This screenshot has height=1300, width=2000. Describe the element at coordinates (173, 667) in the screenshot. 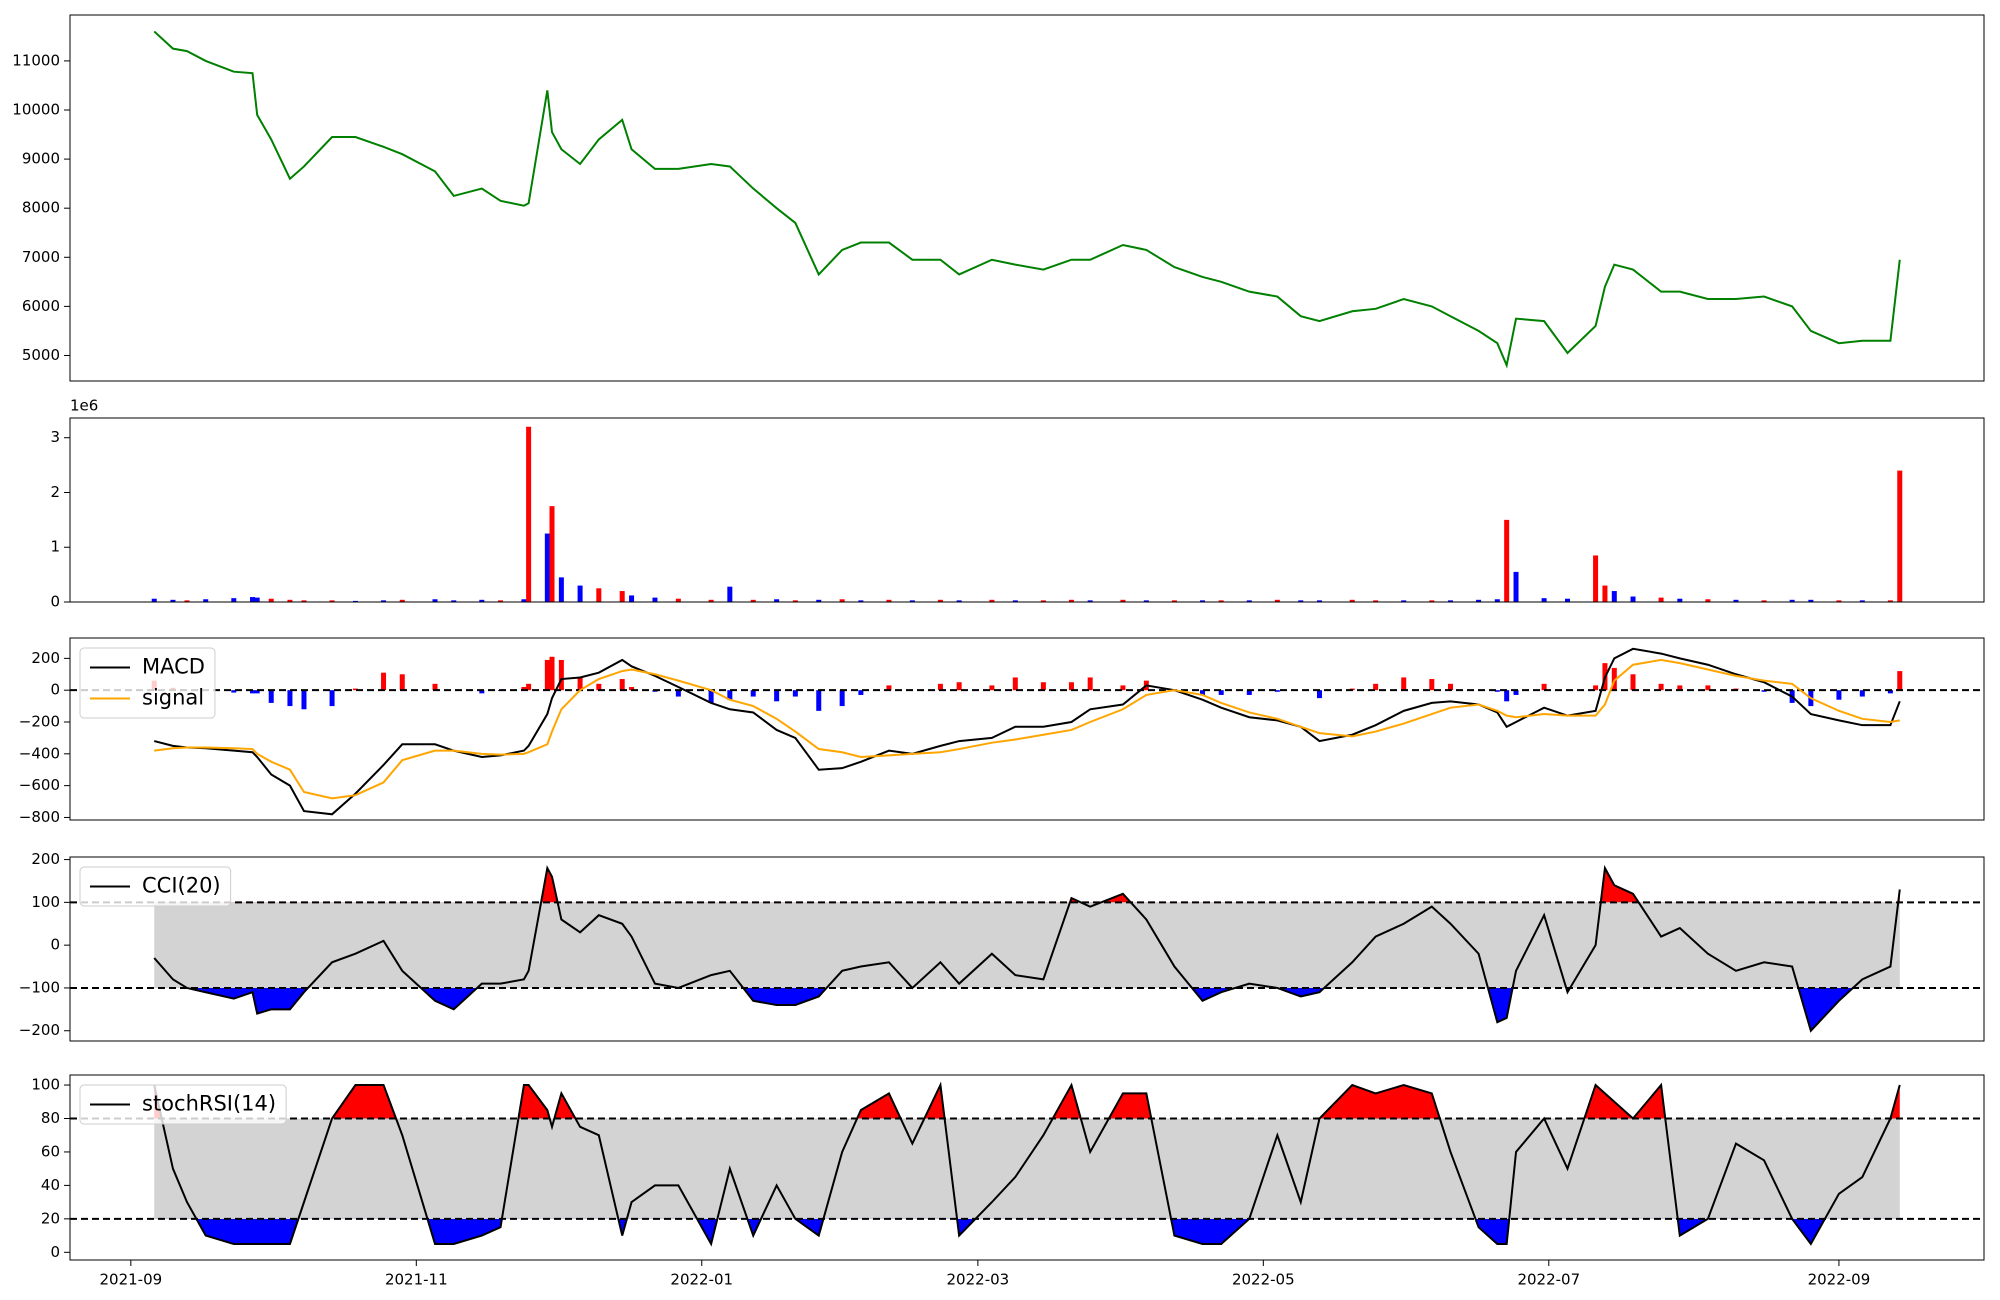

I see `legend-label: MACD` at that location.